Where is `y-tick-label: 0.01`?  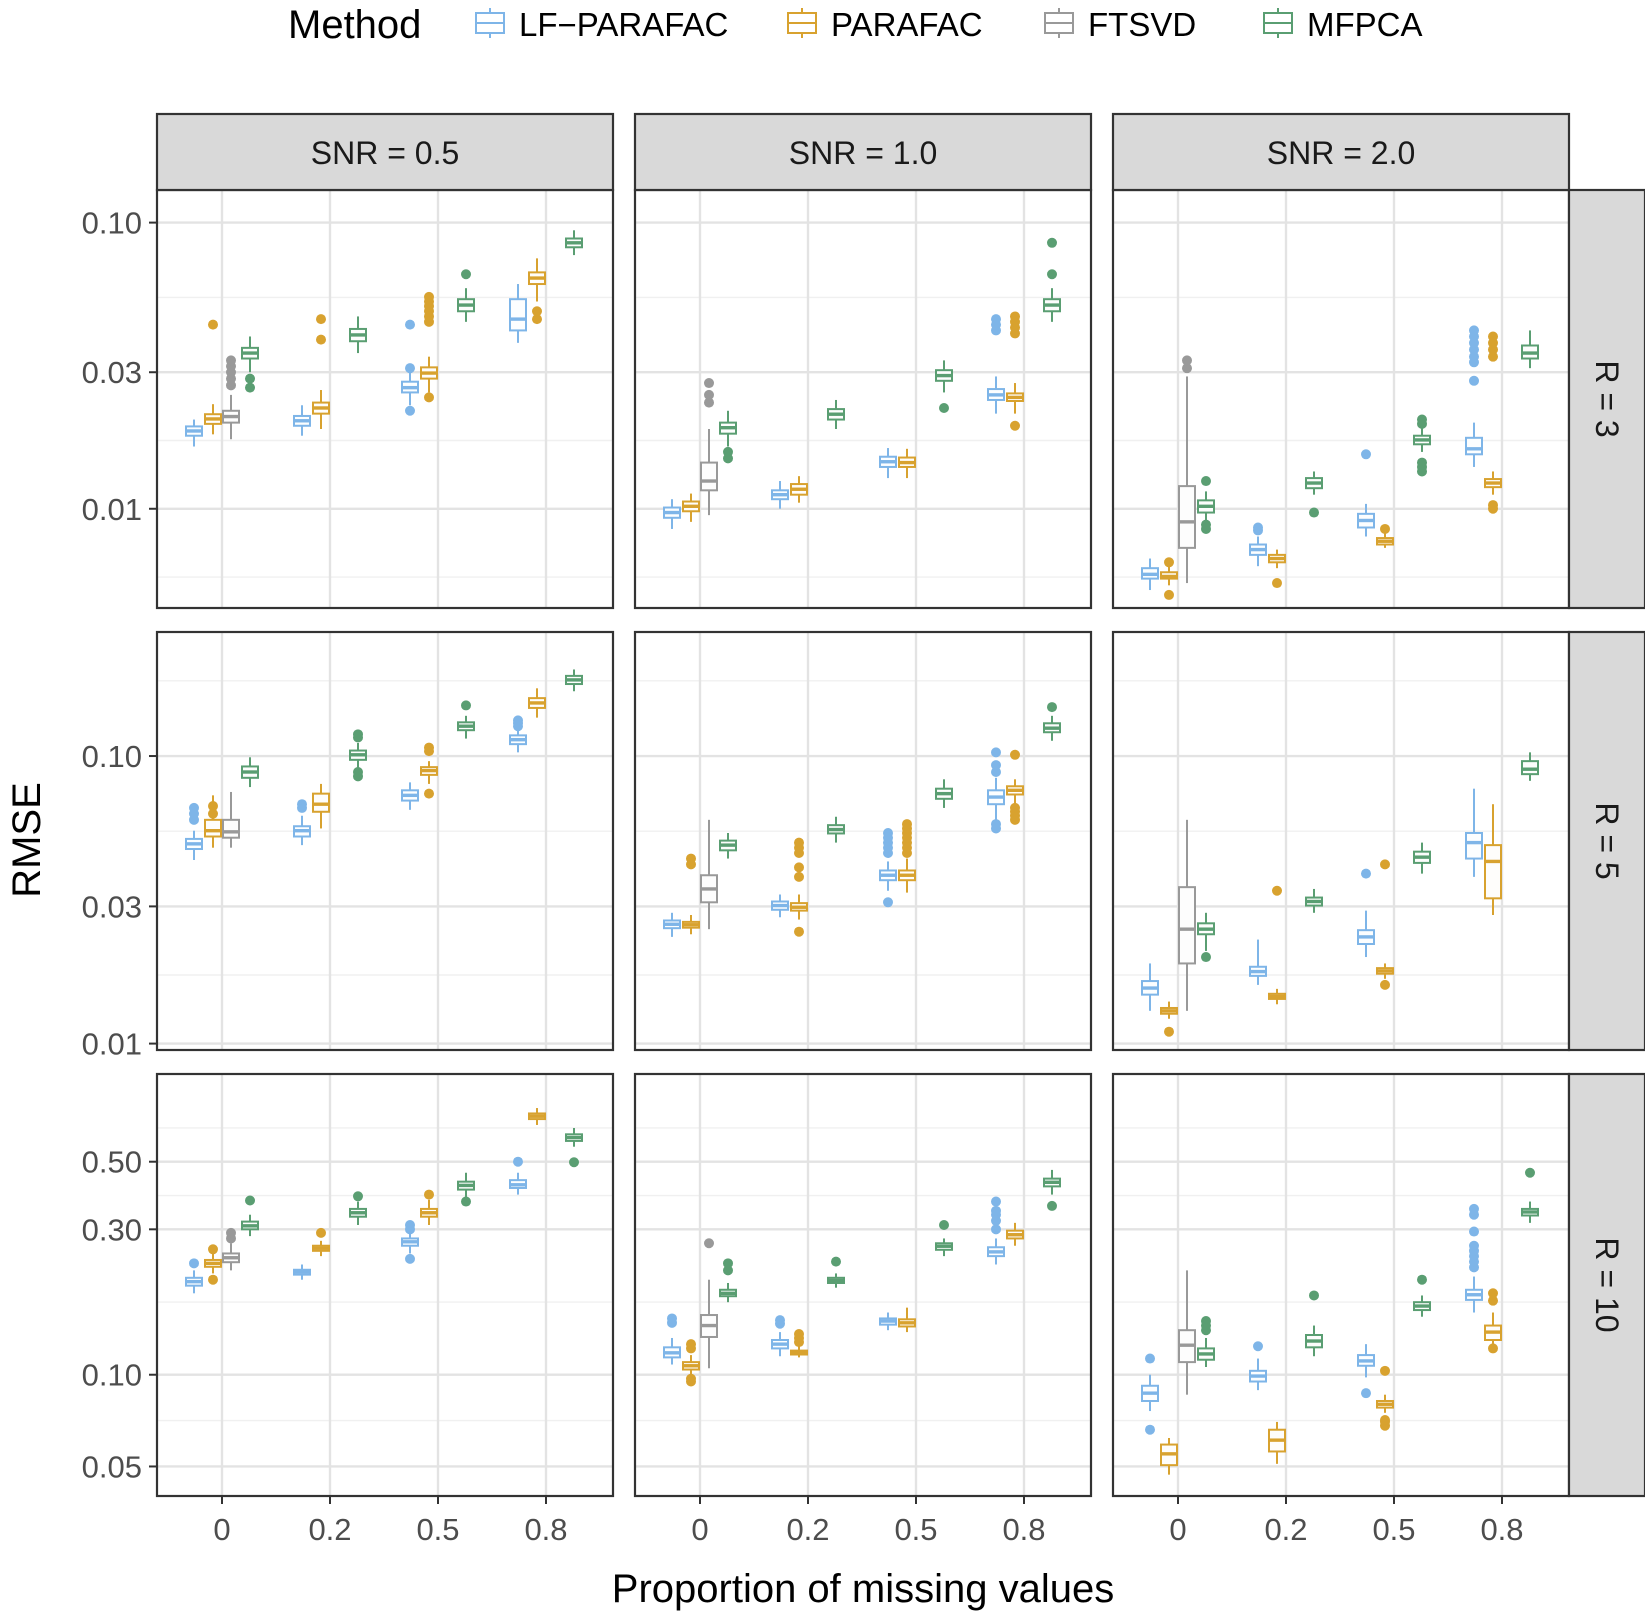 y-tick-label: 0.01 is located at coordinates (112, 509).